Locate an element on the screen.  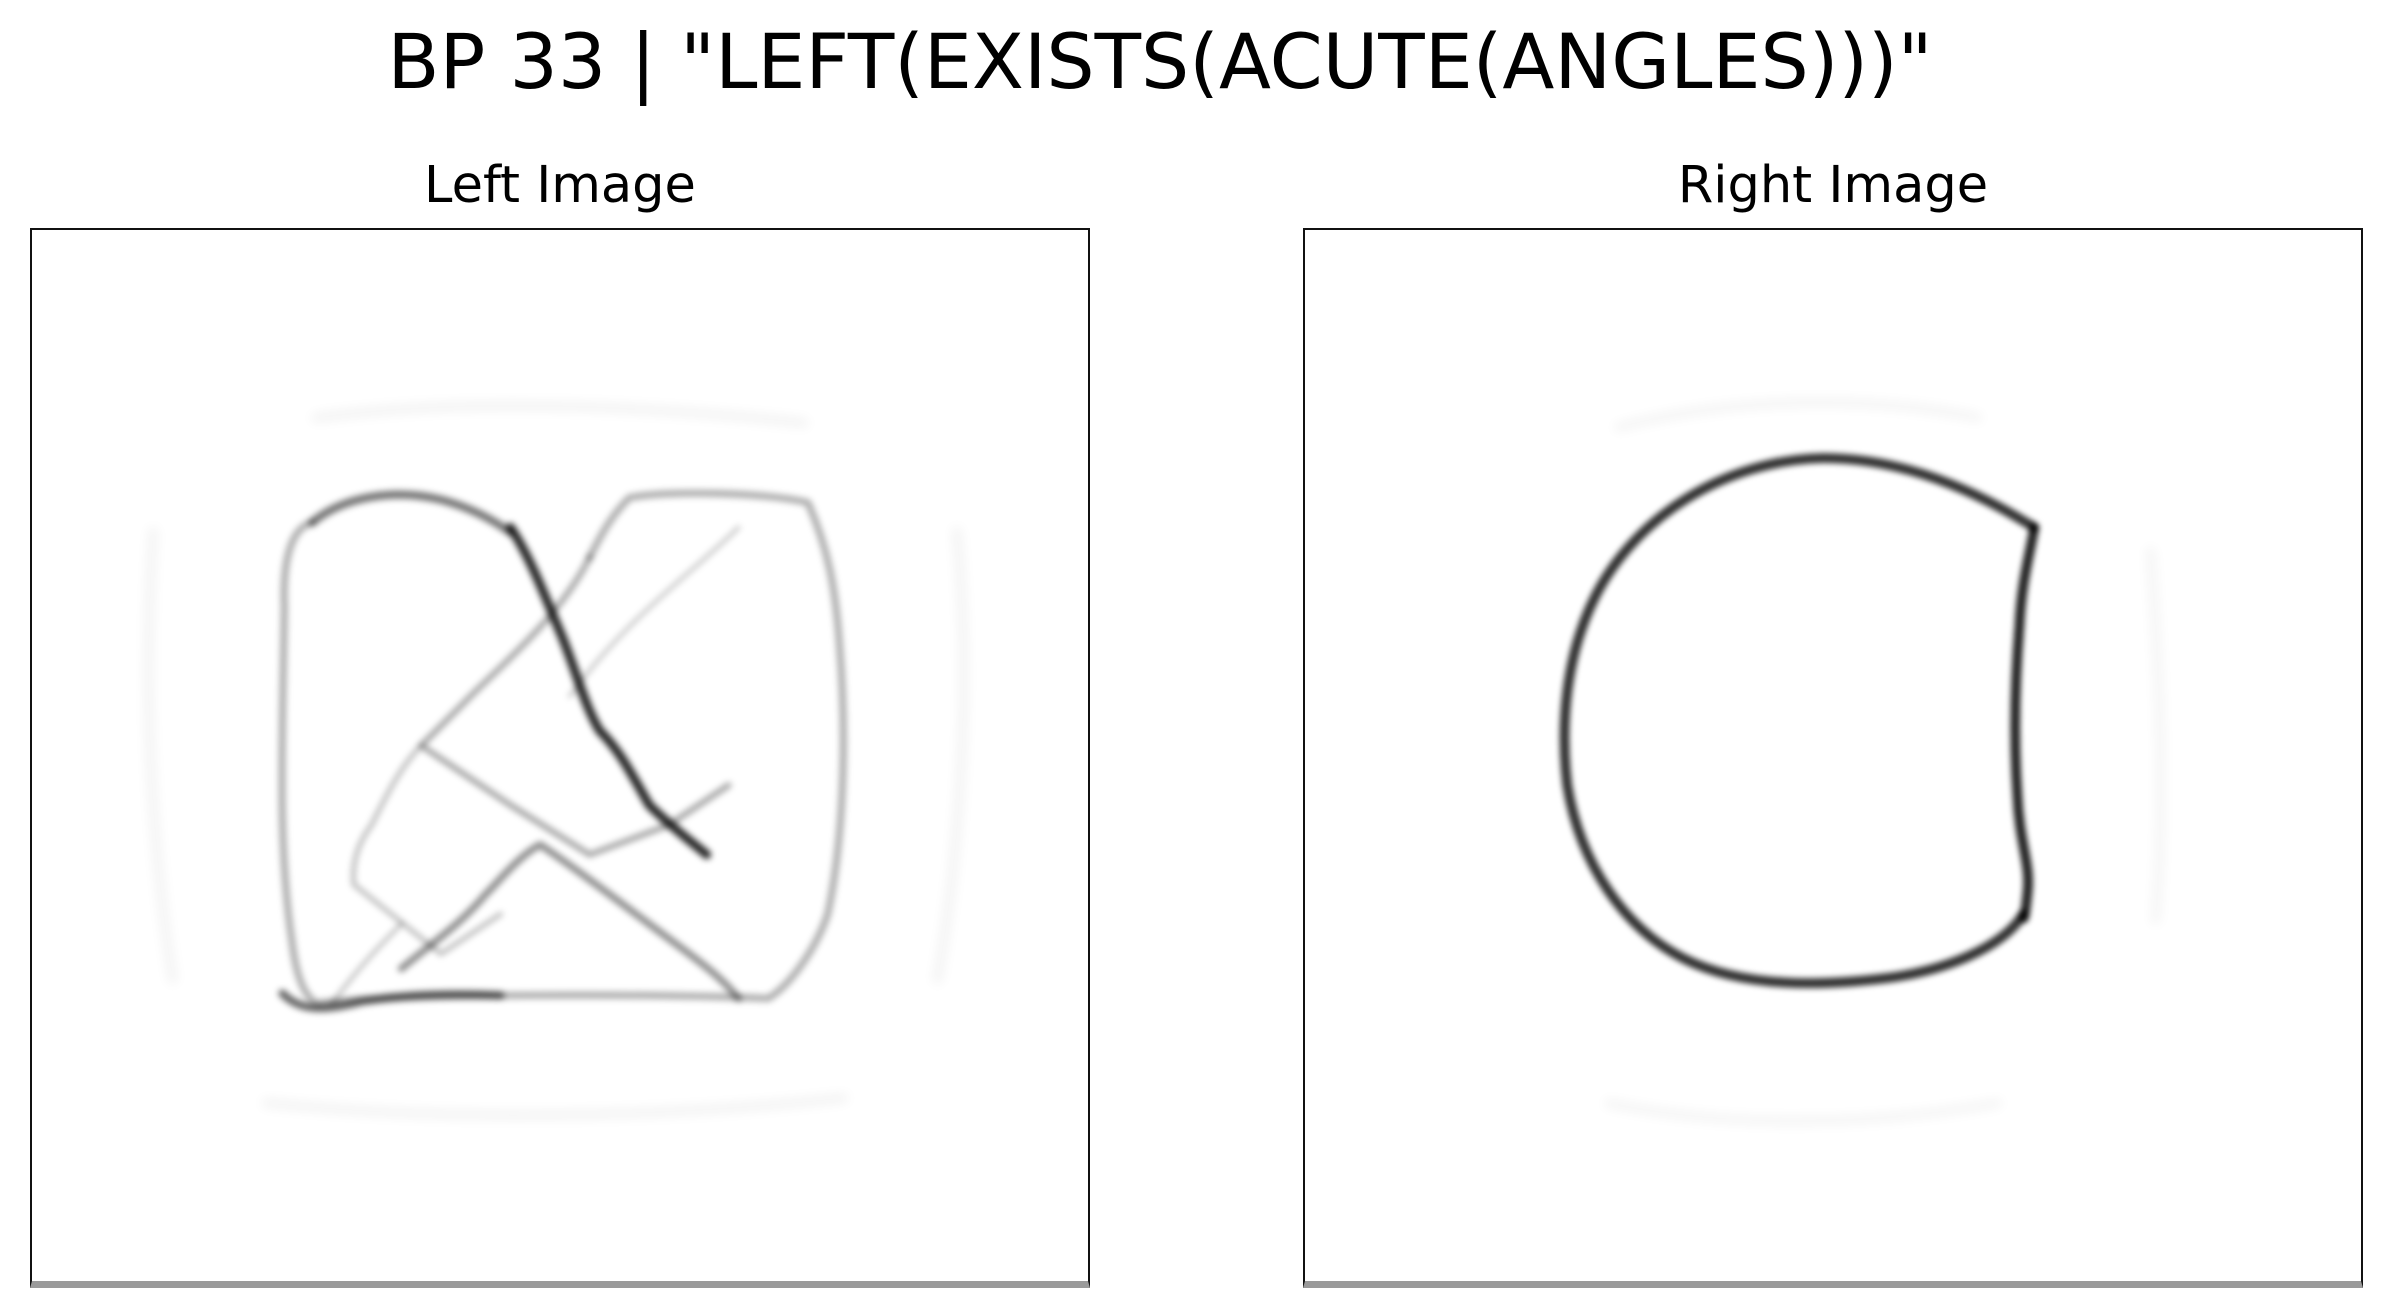
outer-outline is located at coordinates (562, 748).